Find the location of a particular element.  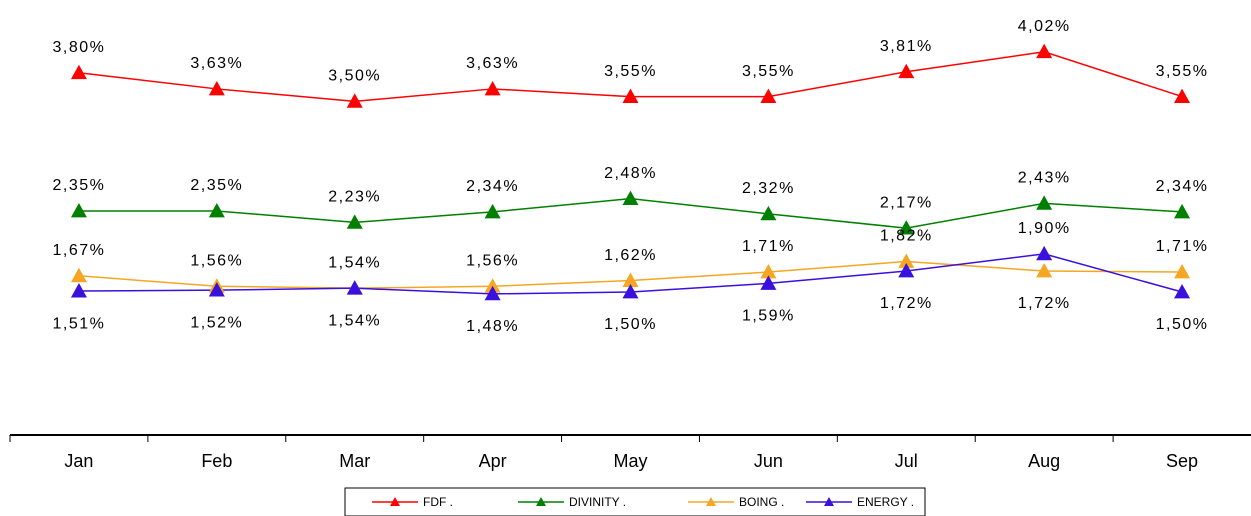

data-label: 4,02% is located at coordinates (1044, 26).